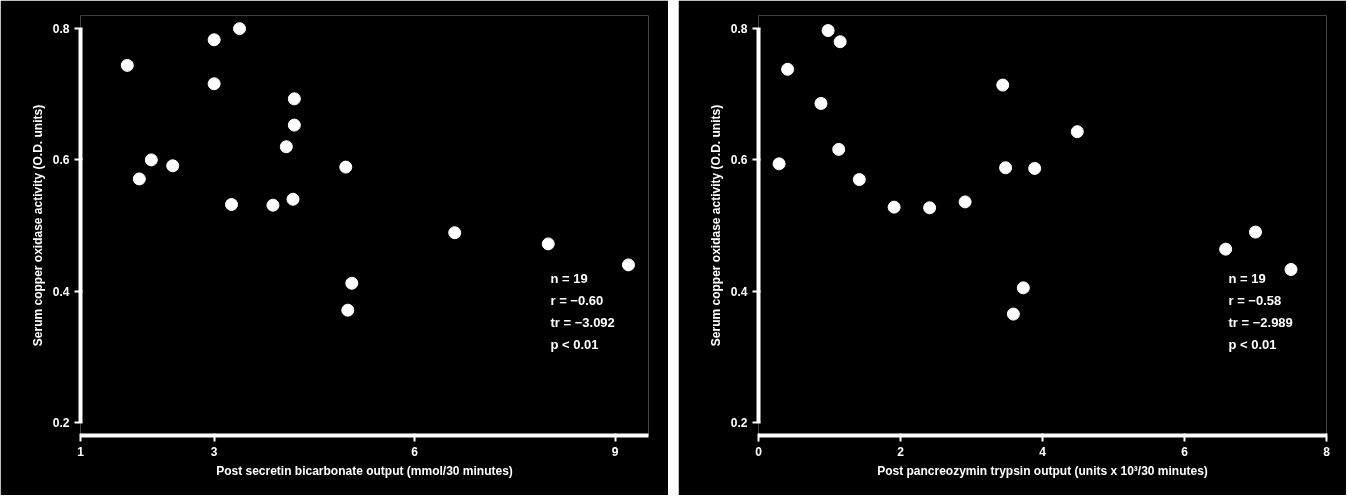 The image size is (1348, 501). I want to click on x-tick-label: 8, so click(1327, 451).